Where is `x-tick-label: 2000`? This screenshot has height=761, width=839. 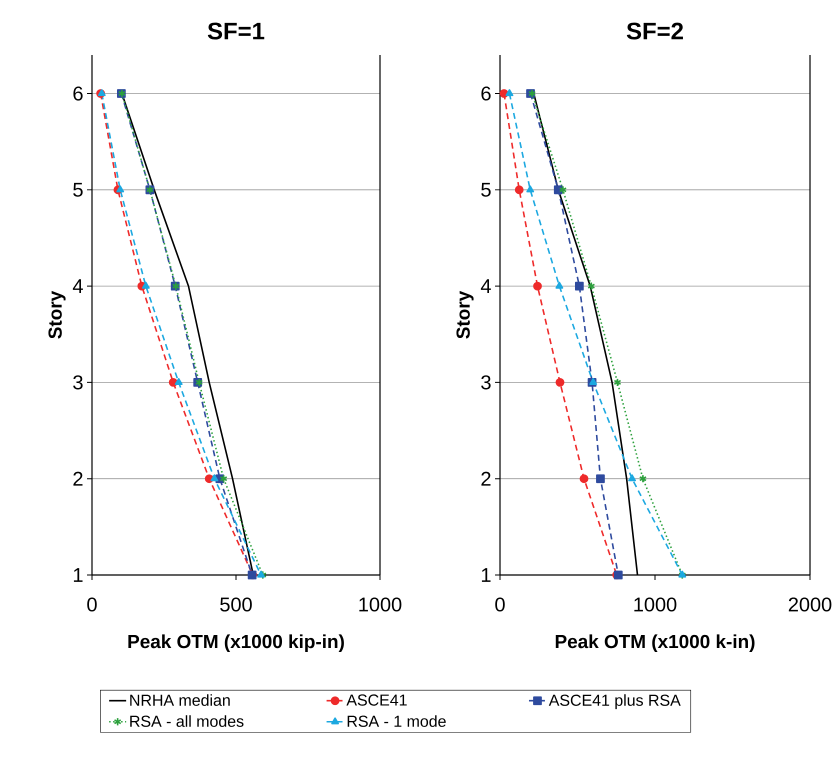 x-tick-label: 2000 is located at coordinates (810, 604).